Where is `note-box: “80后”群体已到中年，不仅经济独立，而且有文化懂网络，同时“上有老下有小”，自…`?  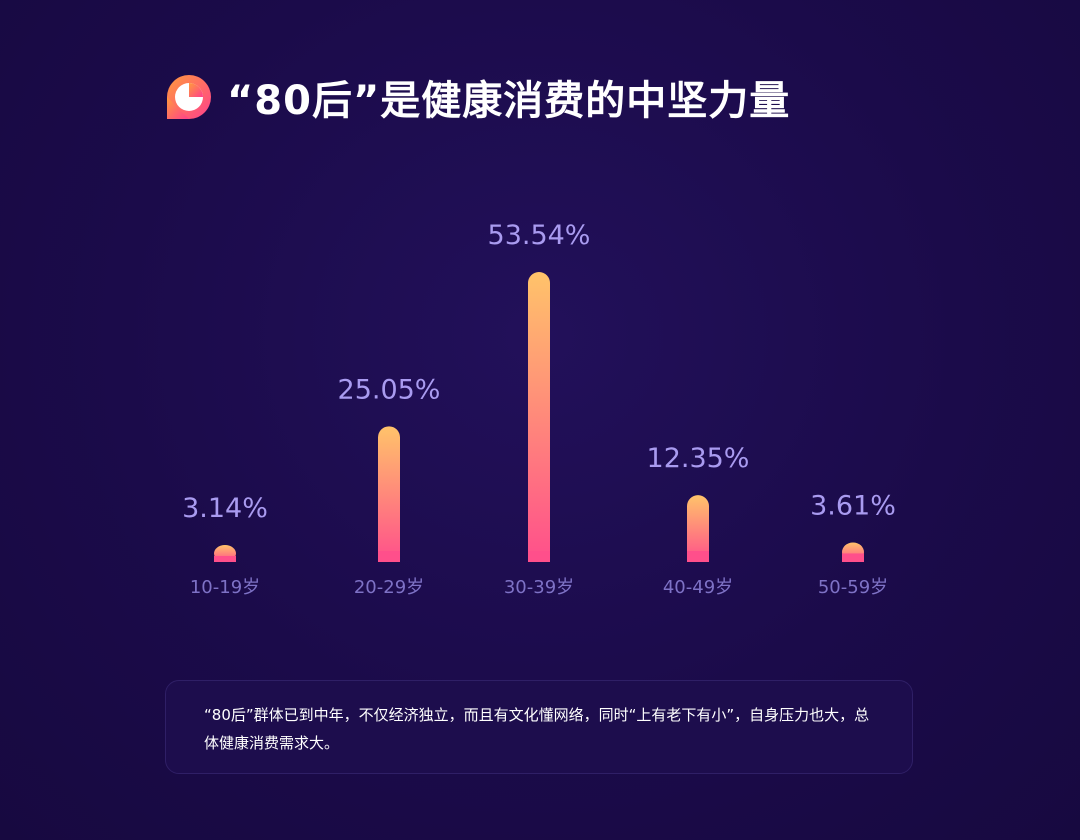
note-box: “80后”群体已到中年，不仅经济独立，而且有文化懂网络，同时“上有老下有小”，自… is located at coordinates (539, 727).